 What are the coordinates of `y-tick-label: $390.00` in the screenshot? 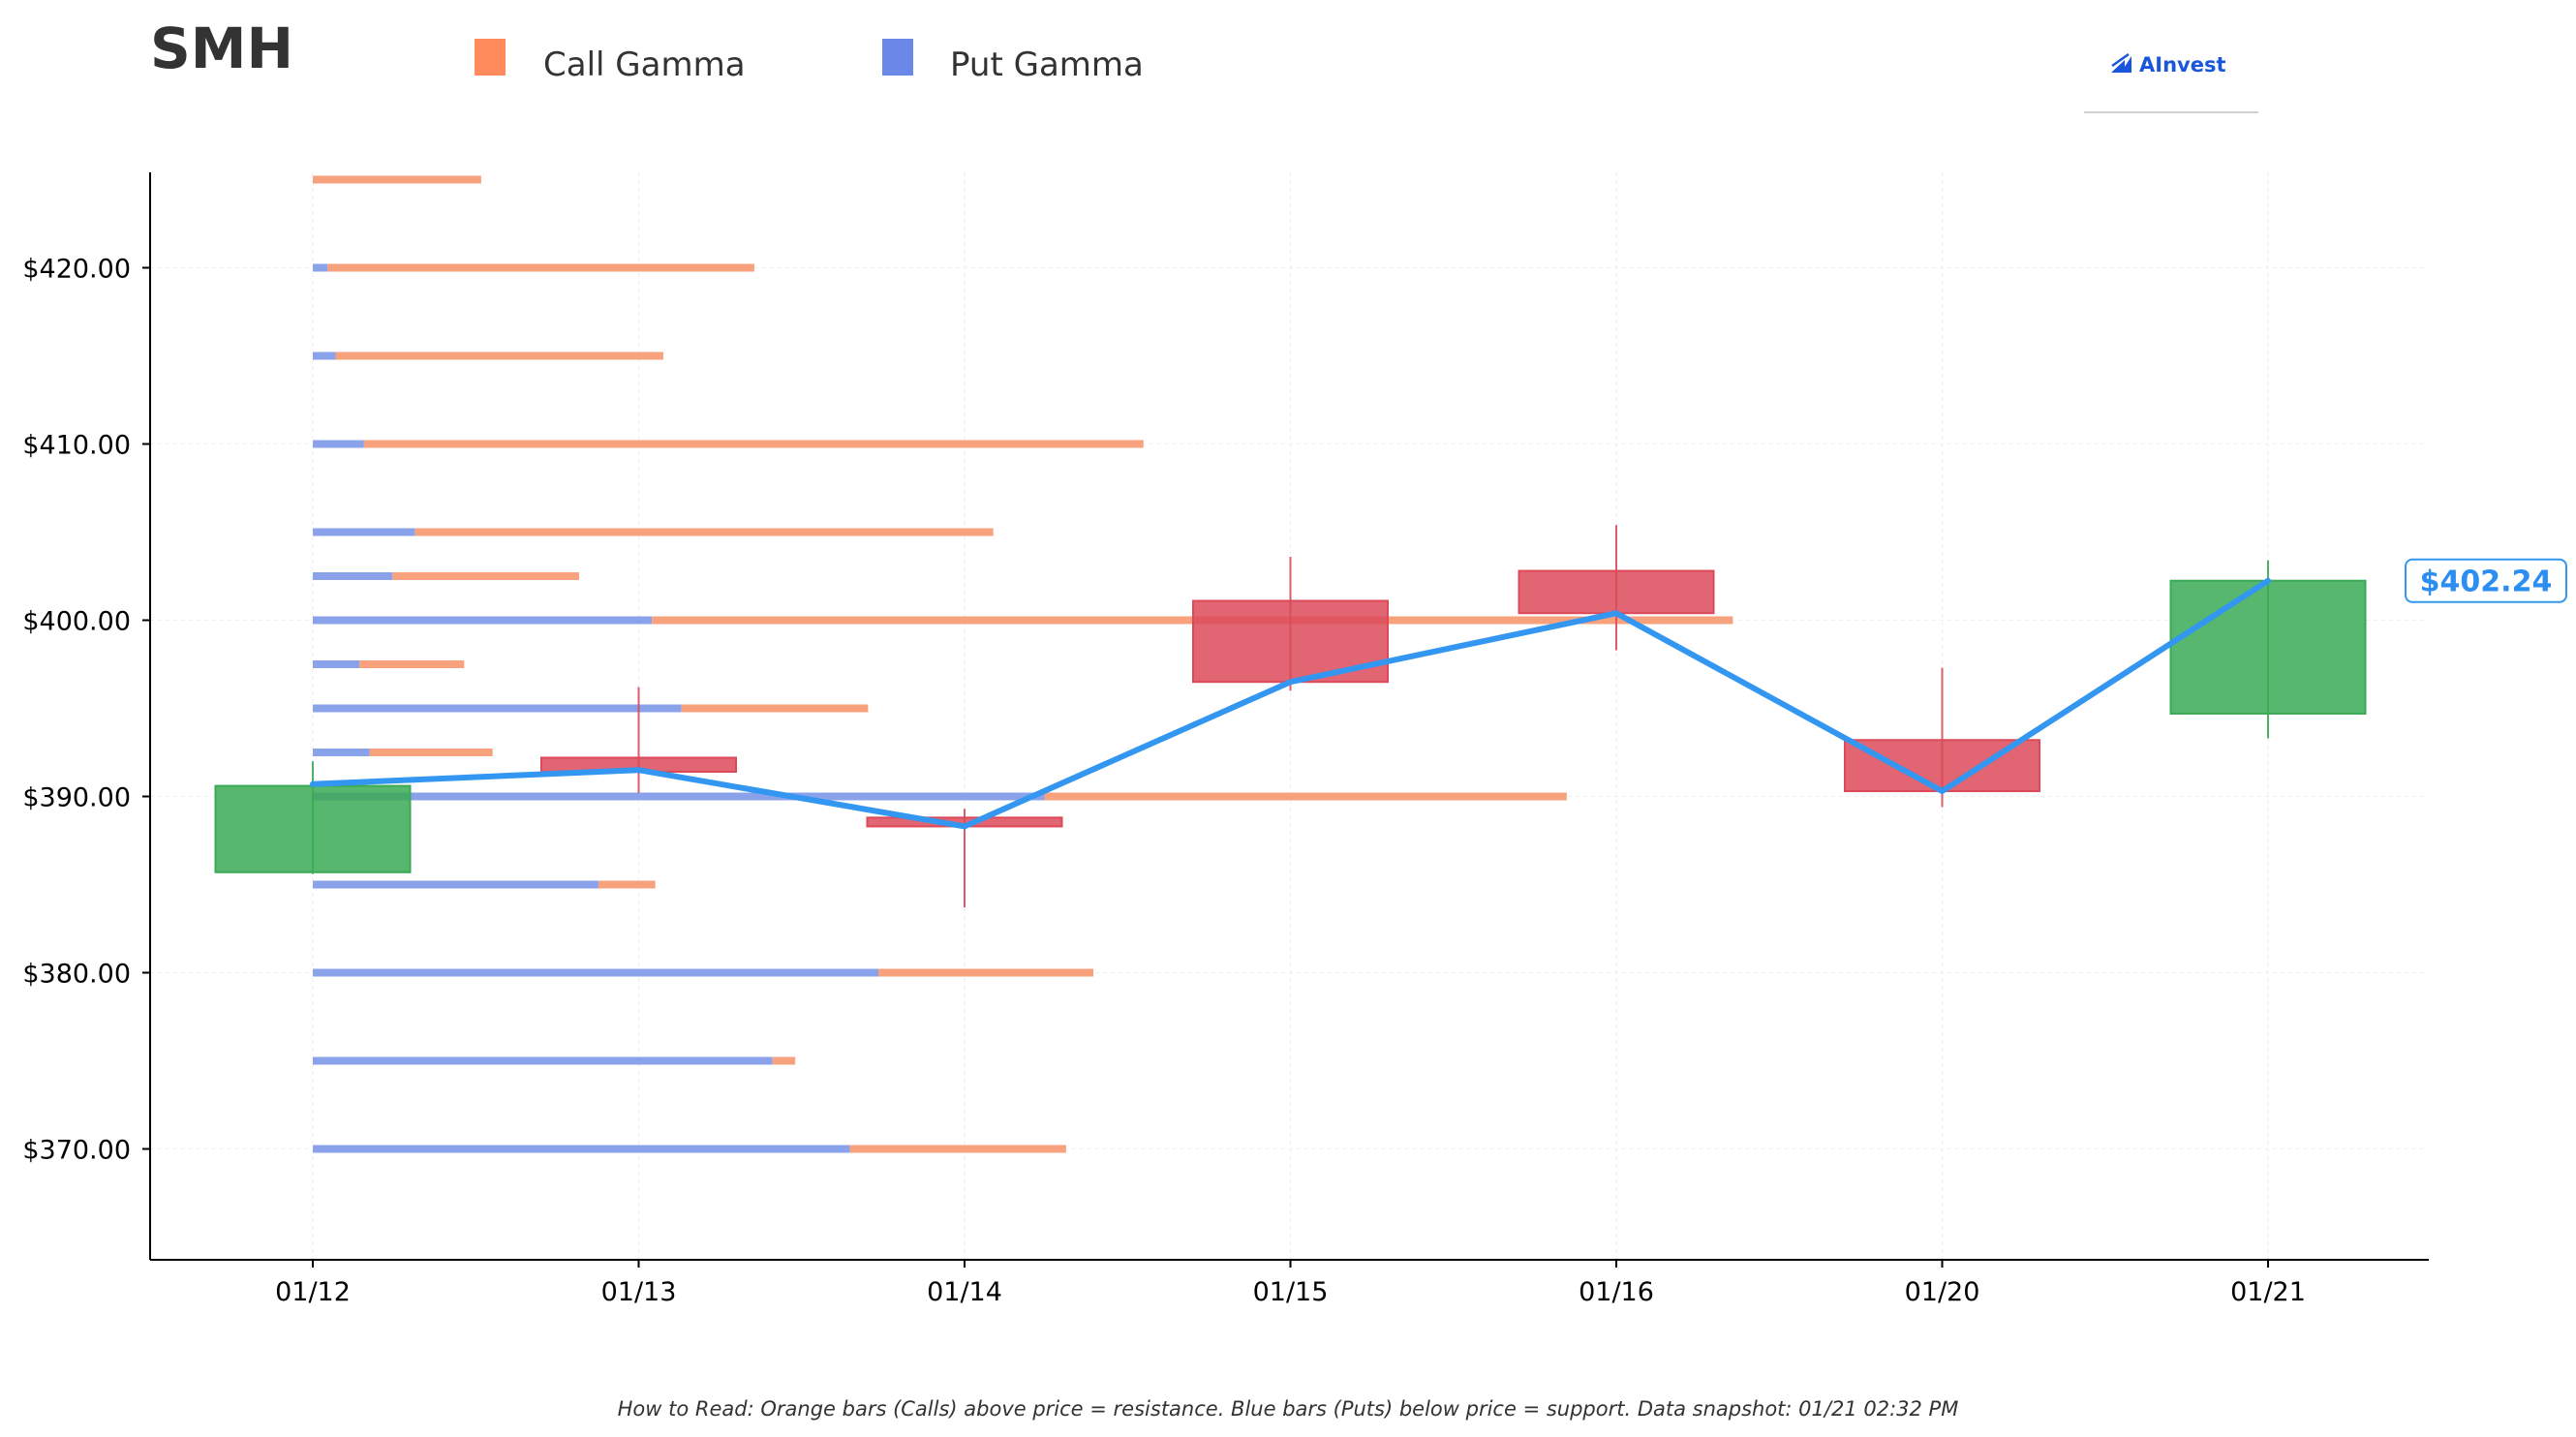 It's located at (76, 798).